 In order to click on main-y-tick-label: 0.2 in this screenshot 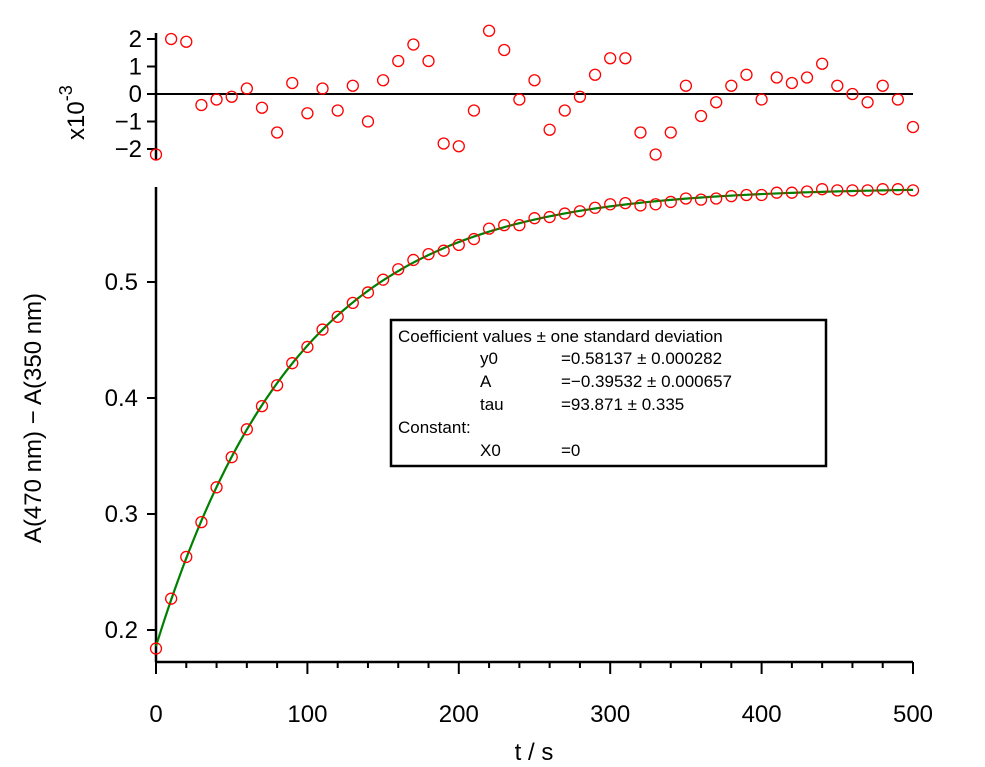, I will do `click(121, 630)`.